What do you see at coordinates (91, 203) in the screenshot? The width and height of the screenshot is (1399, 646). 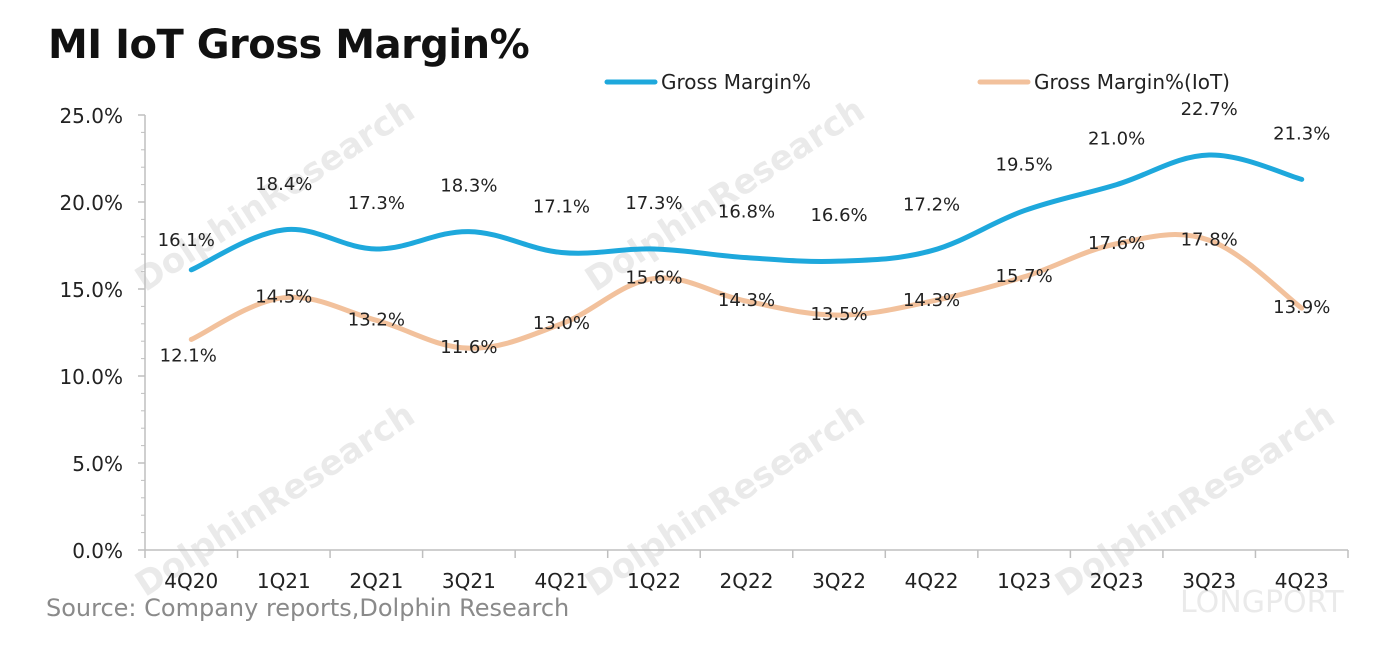 I see `y-tick-label: 20.0%` at bounding box center [91, 203].